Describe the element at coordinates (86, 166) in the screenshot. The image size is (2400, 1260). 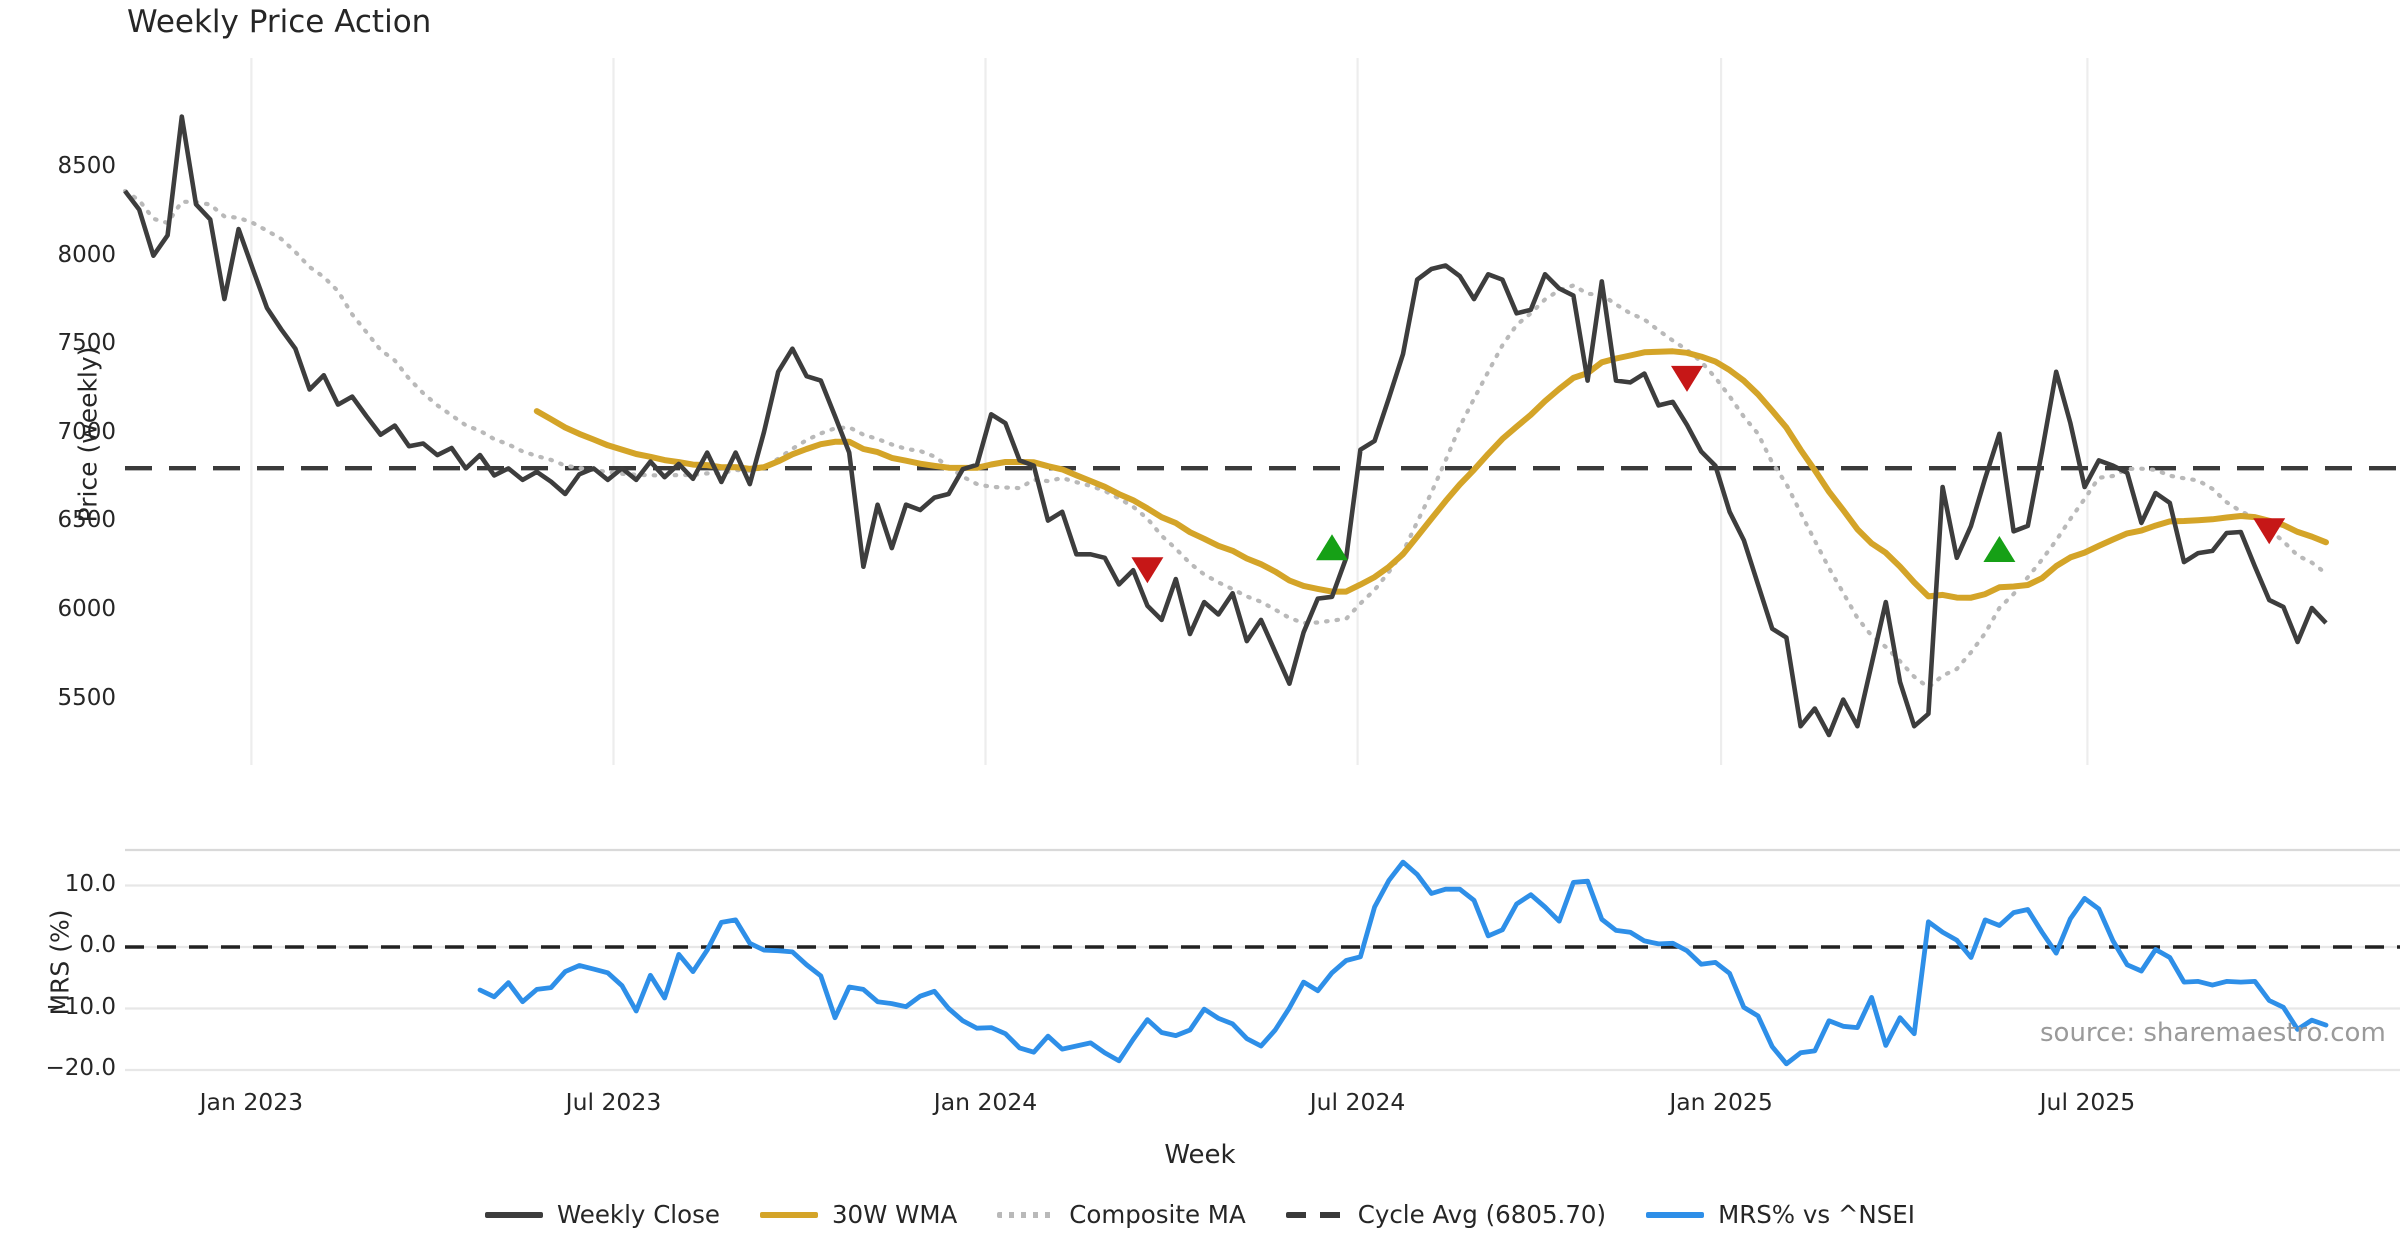
I see `price-tick-label: 8500` at that location.